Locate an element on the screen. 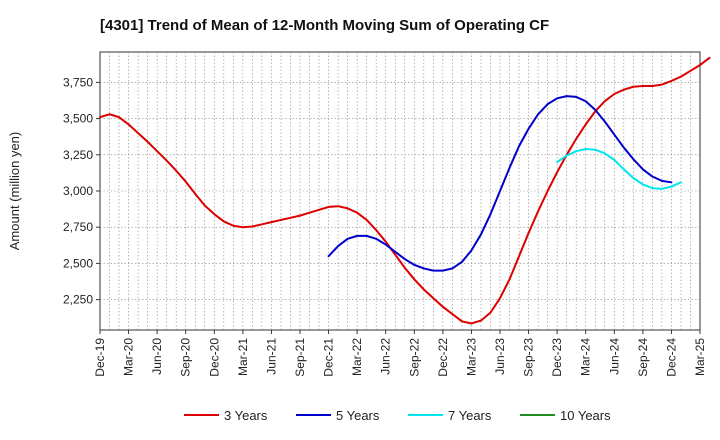  x-tick-label: Jun-20 is located at coordinates (157, 356).